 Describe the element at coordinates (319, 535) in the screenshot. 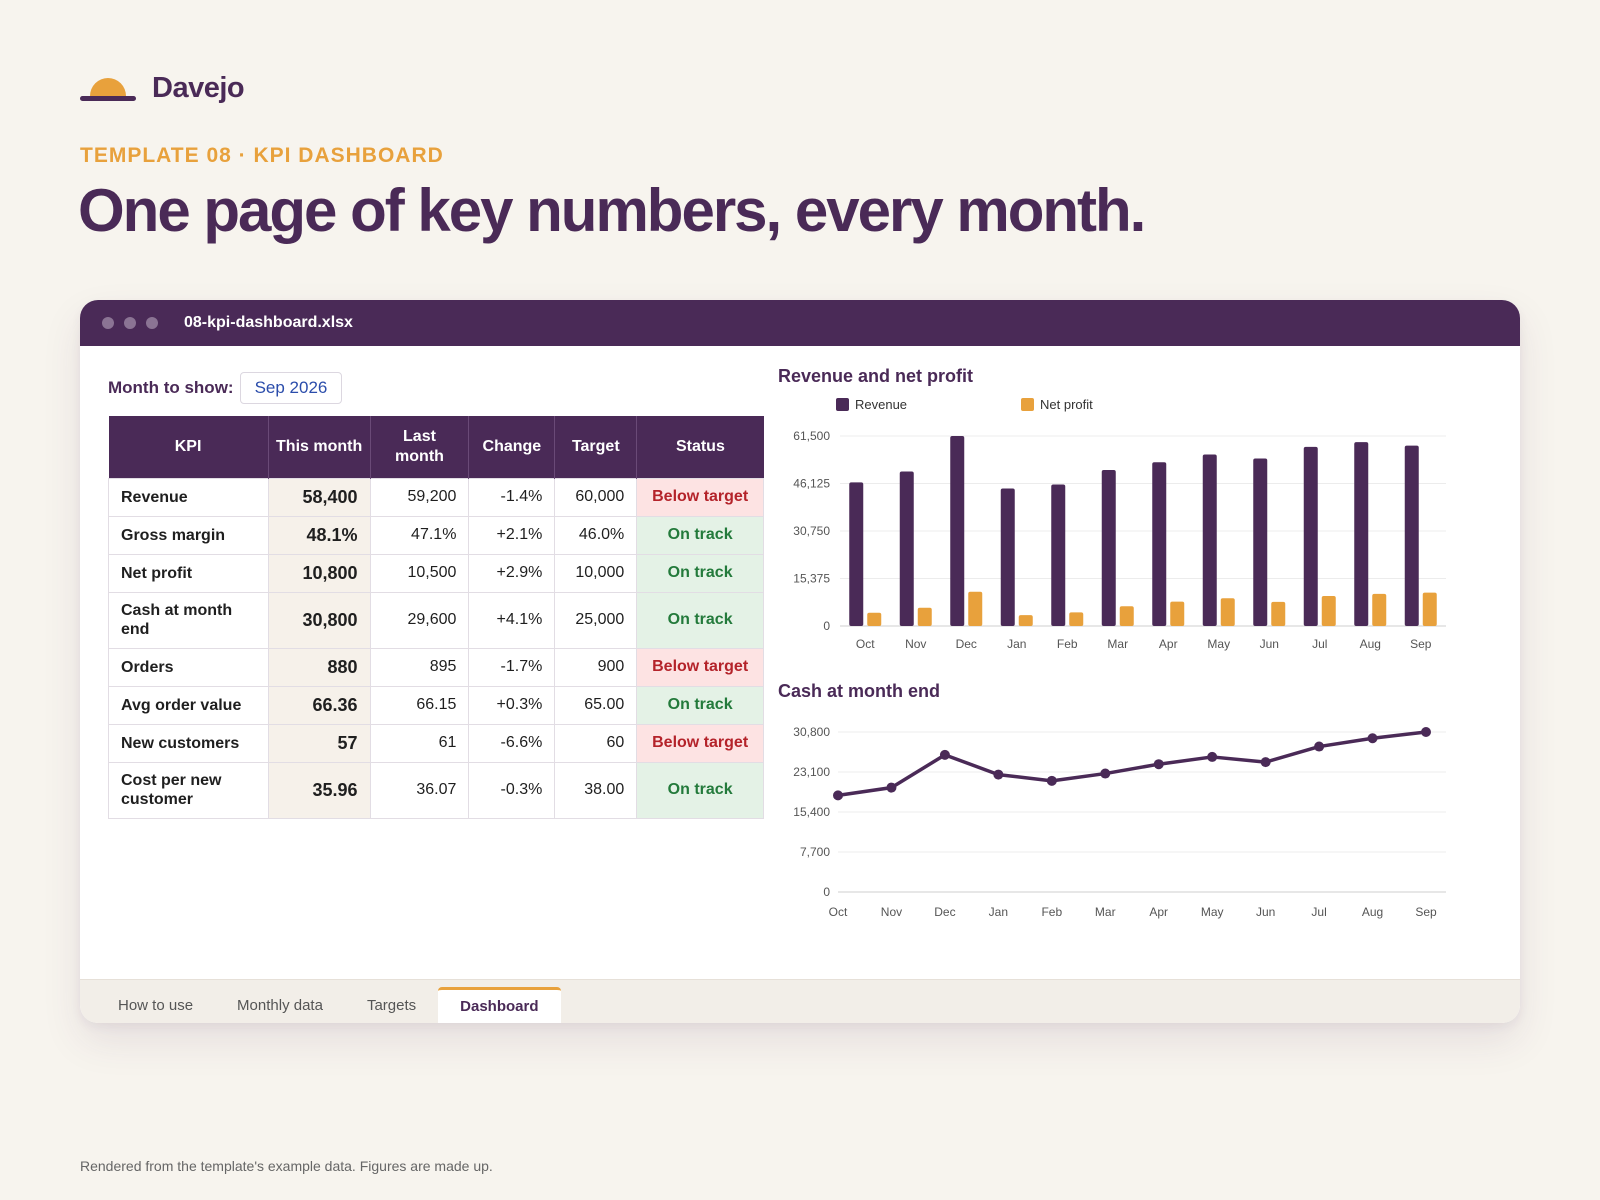

I see `cell-this: 48.1%` at that location.